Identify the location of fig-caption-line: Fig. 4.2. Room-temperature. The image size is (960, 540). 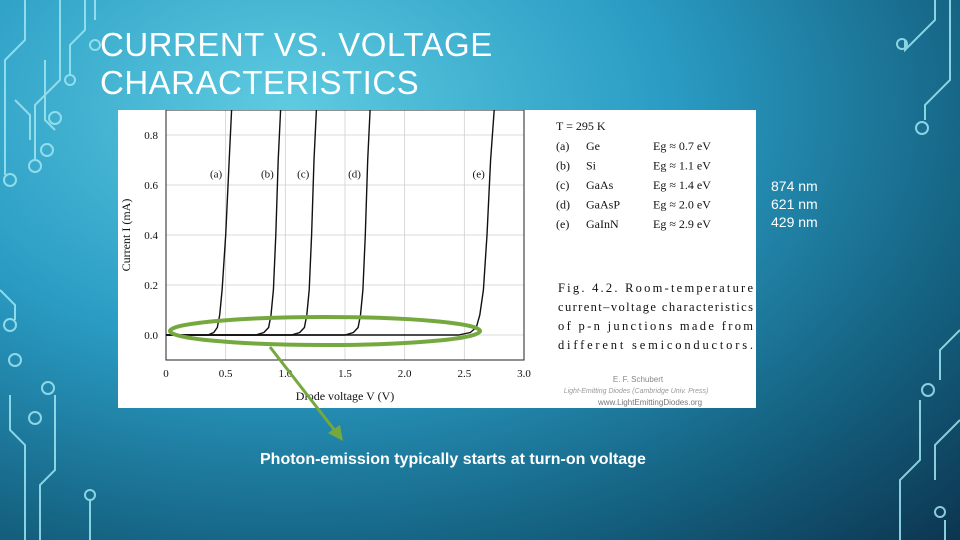
(655, 288).